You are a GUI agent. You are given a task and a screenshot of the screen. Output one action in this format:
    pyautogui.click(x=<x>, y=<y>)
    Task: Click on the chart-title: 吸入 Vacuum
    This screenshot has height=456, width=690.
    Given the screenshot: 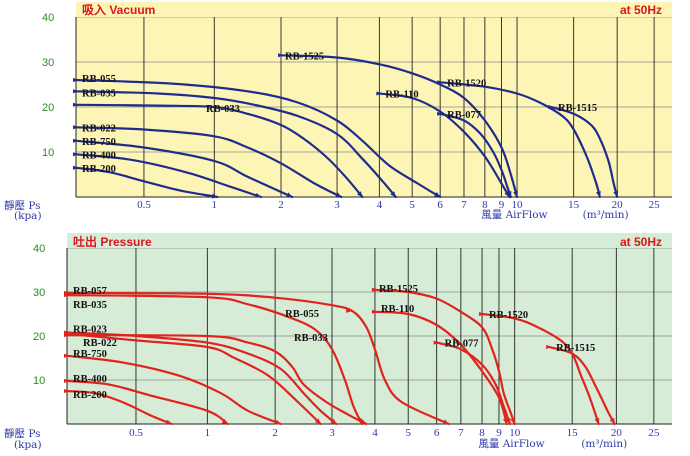 What is the action you would take?
    pyautogui.click(x=118, y=10)
    